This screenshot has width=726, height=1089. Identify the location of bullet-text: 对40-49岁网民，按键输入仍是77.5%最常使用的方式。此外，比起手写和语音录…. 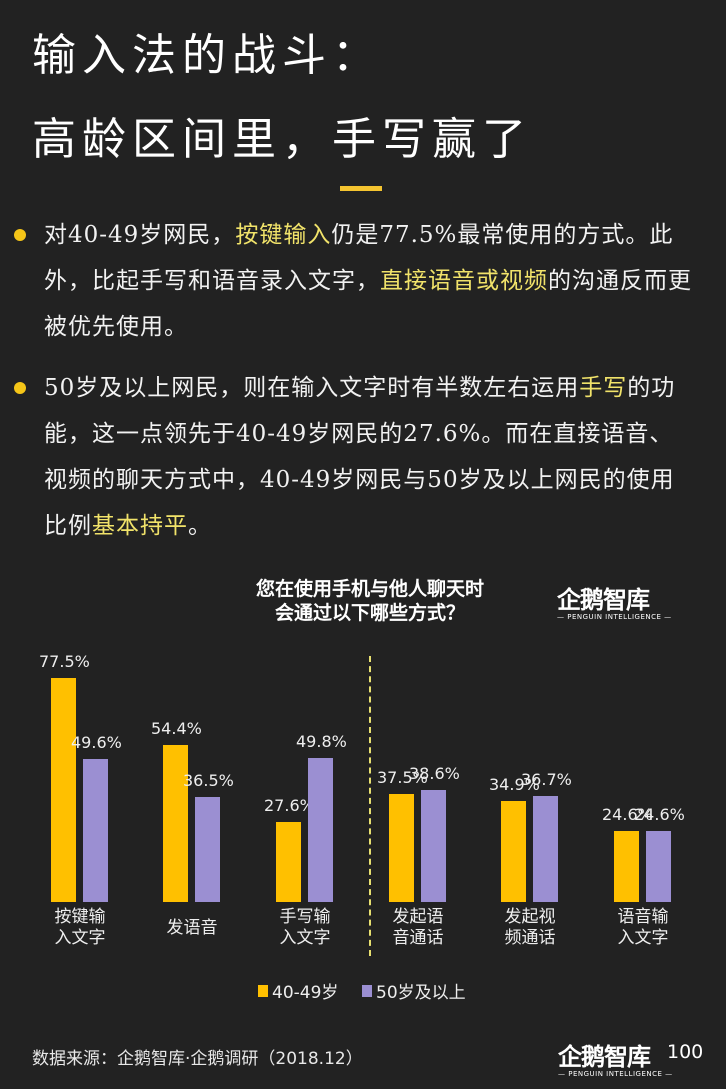
(369, 281).